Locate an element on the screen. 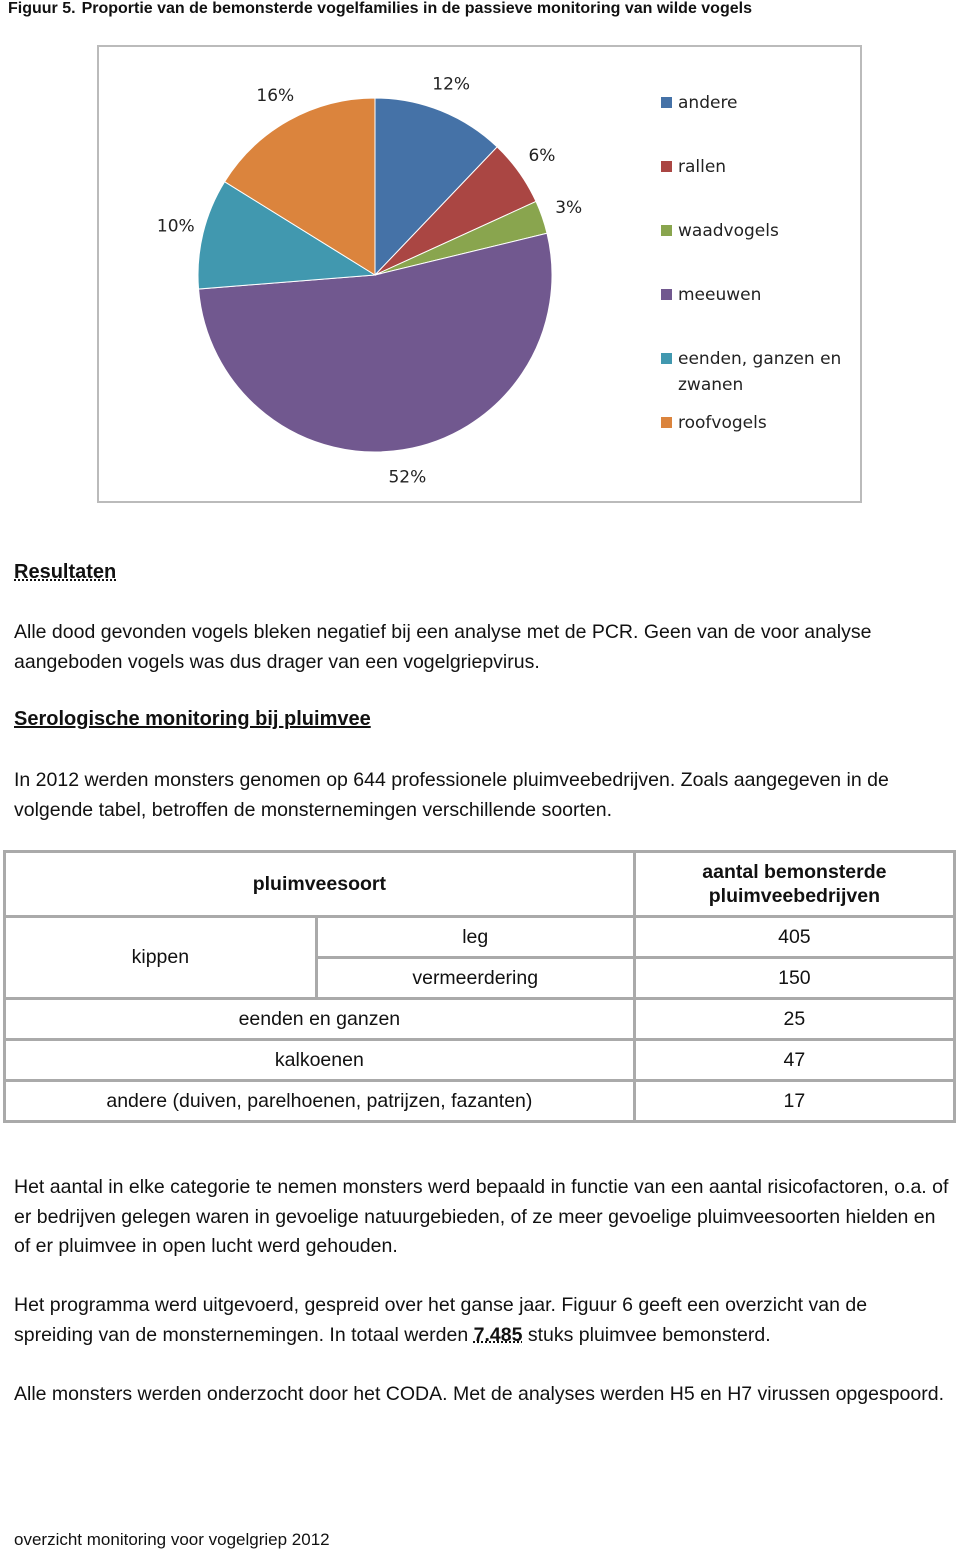  legend-entry: roofvogels is located at coordinates (764, 423).